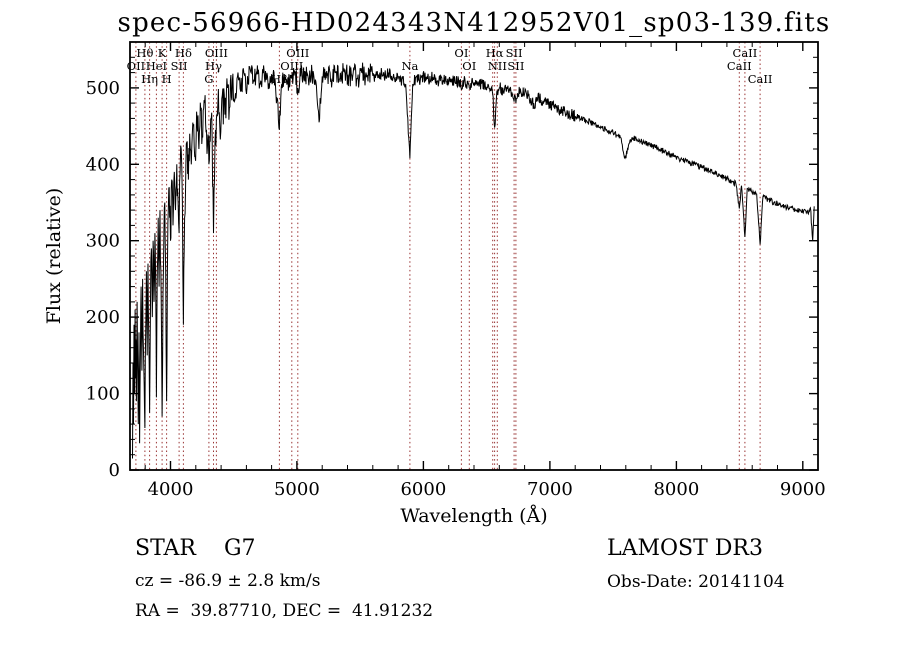 The height and width of the screenshot is (649, 900). Describe the element at coordinates (103, 88) in the screenshot. I see `y-tick-label: 500` at that location.